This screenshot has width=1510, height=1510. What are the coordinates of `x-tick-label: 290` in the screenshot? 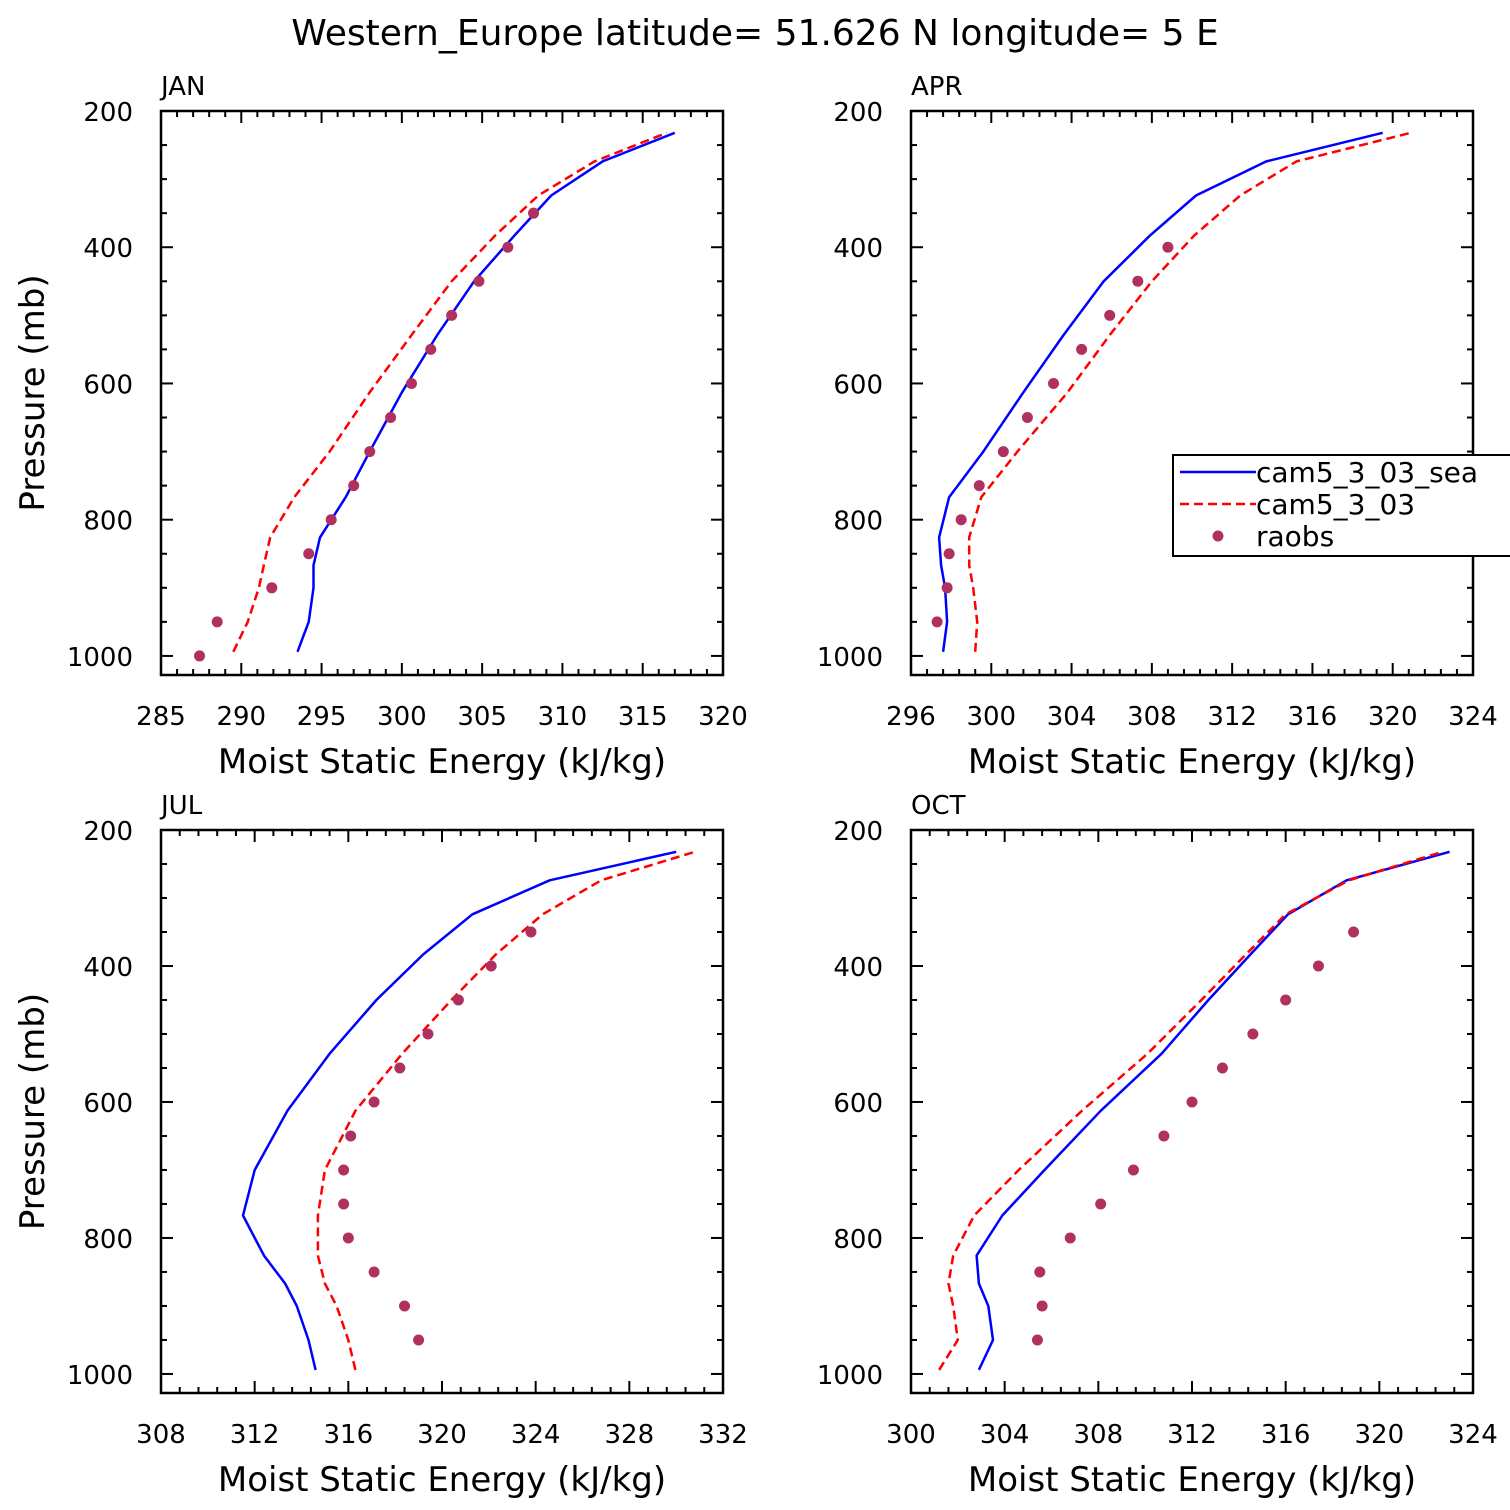 It's located at (241, 717).